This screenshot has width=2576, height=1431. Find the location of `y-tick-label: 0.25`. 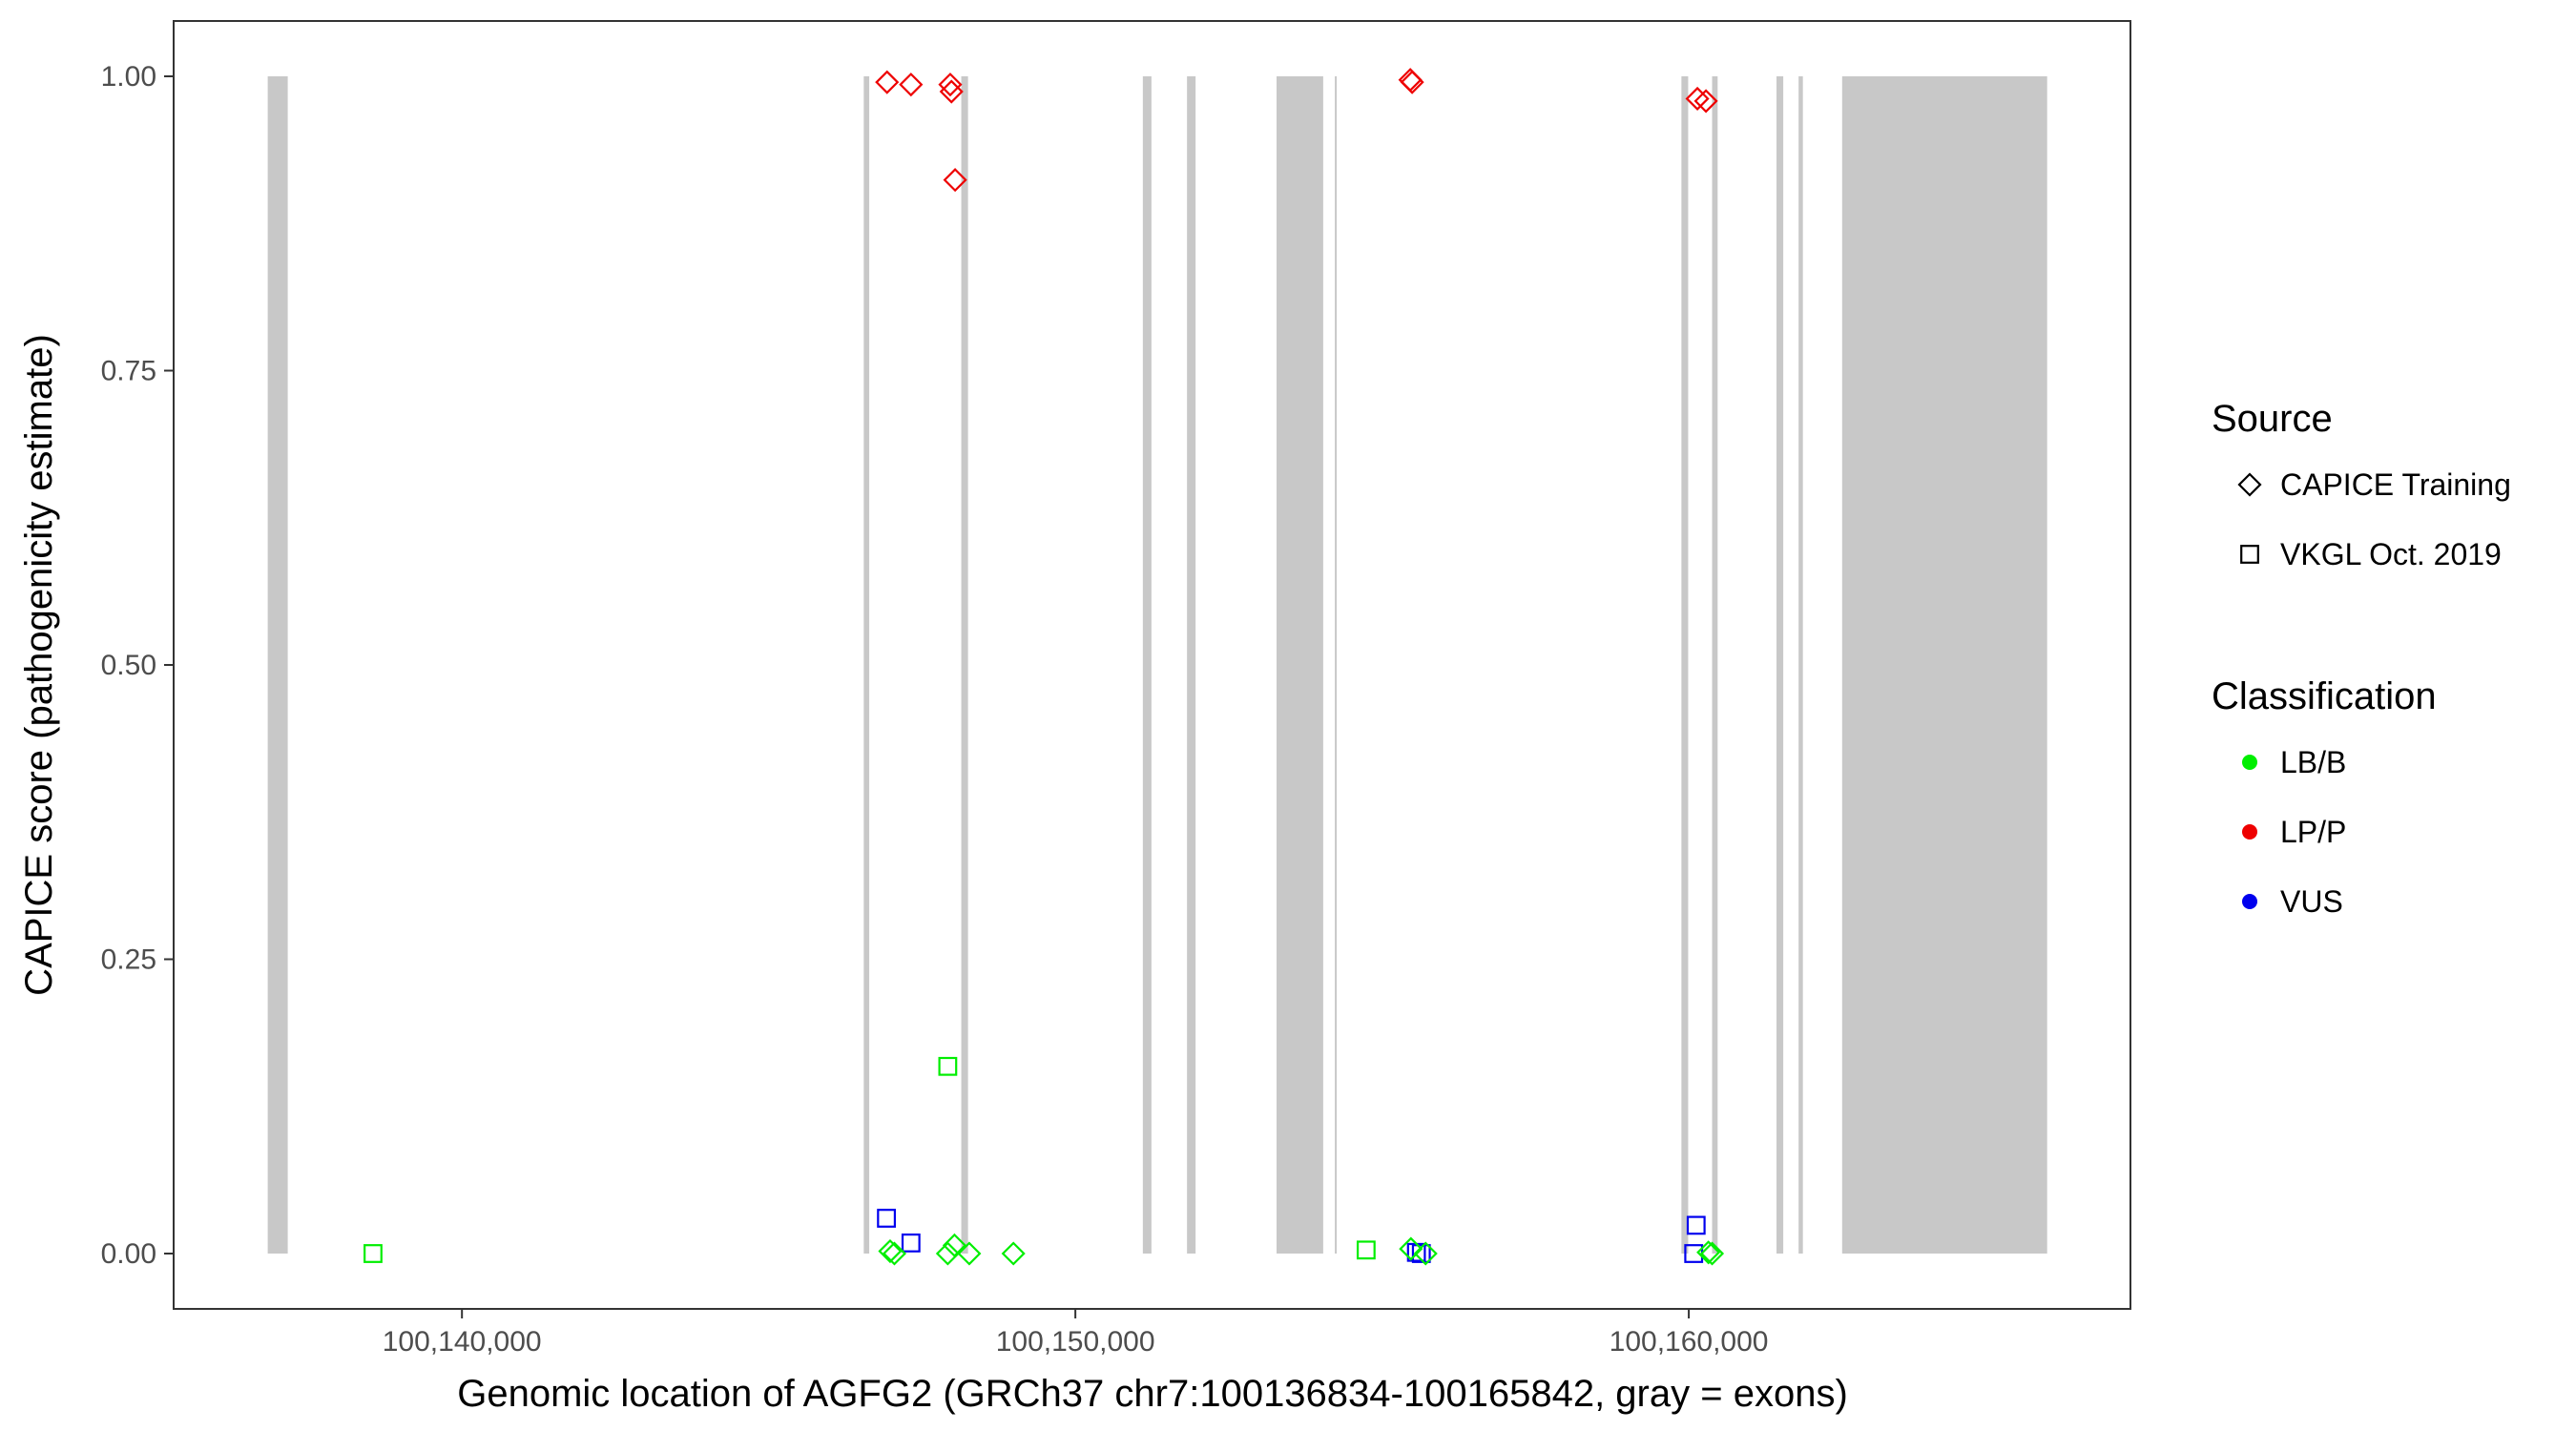

y-tick-label: 0.25 is located at coordinates (128, 960).